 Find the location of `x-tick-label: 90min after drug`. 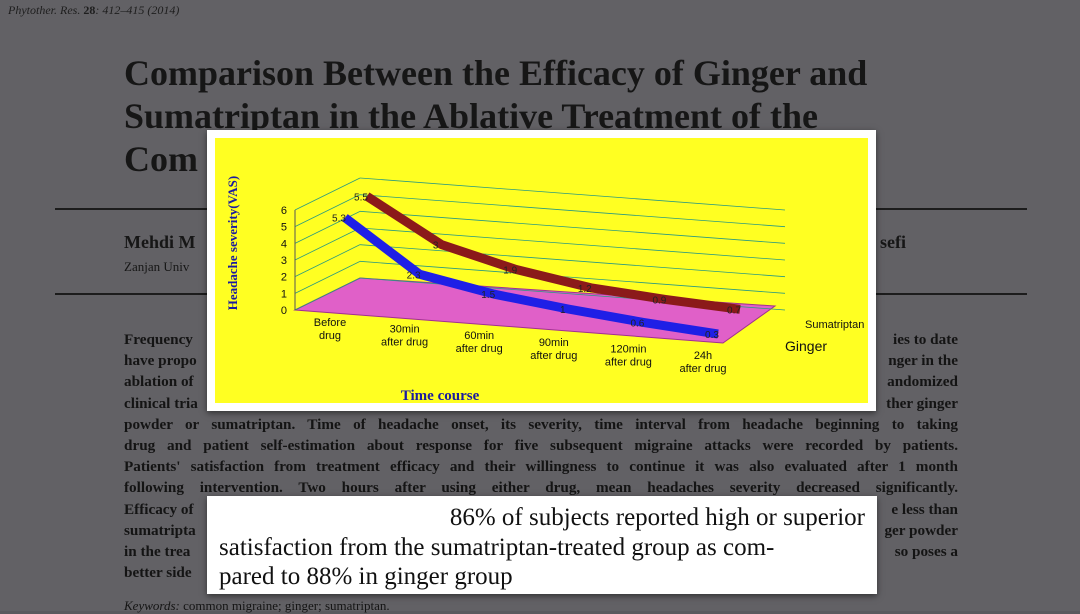

x-tick-label: 90min after drug is located at coordinates (553, 349).